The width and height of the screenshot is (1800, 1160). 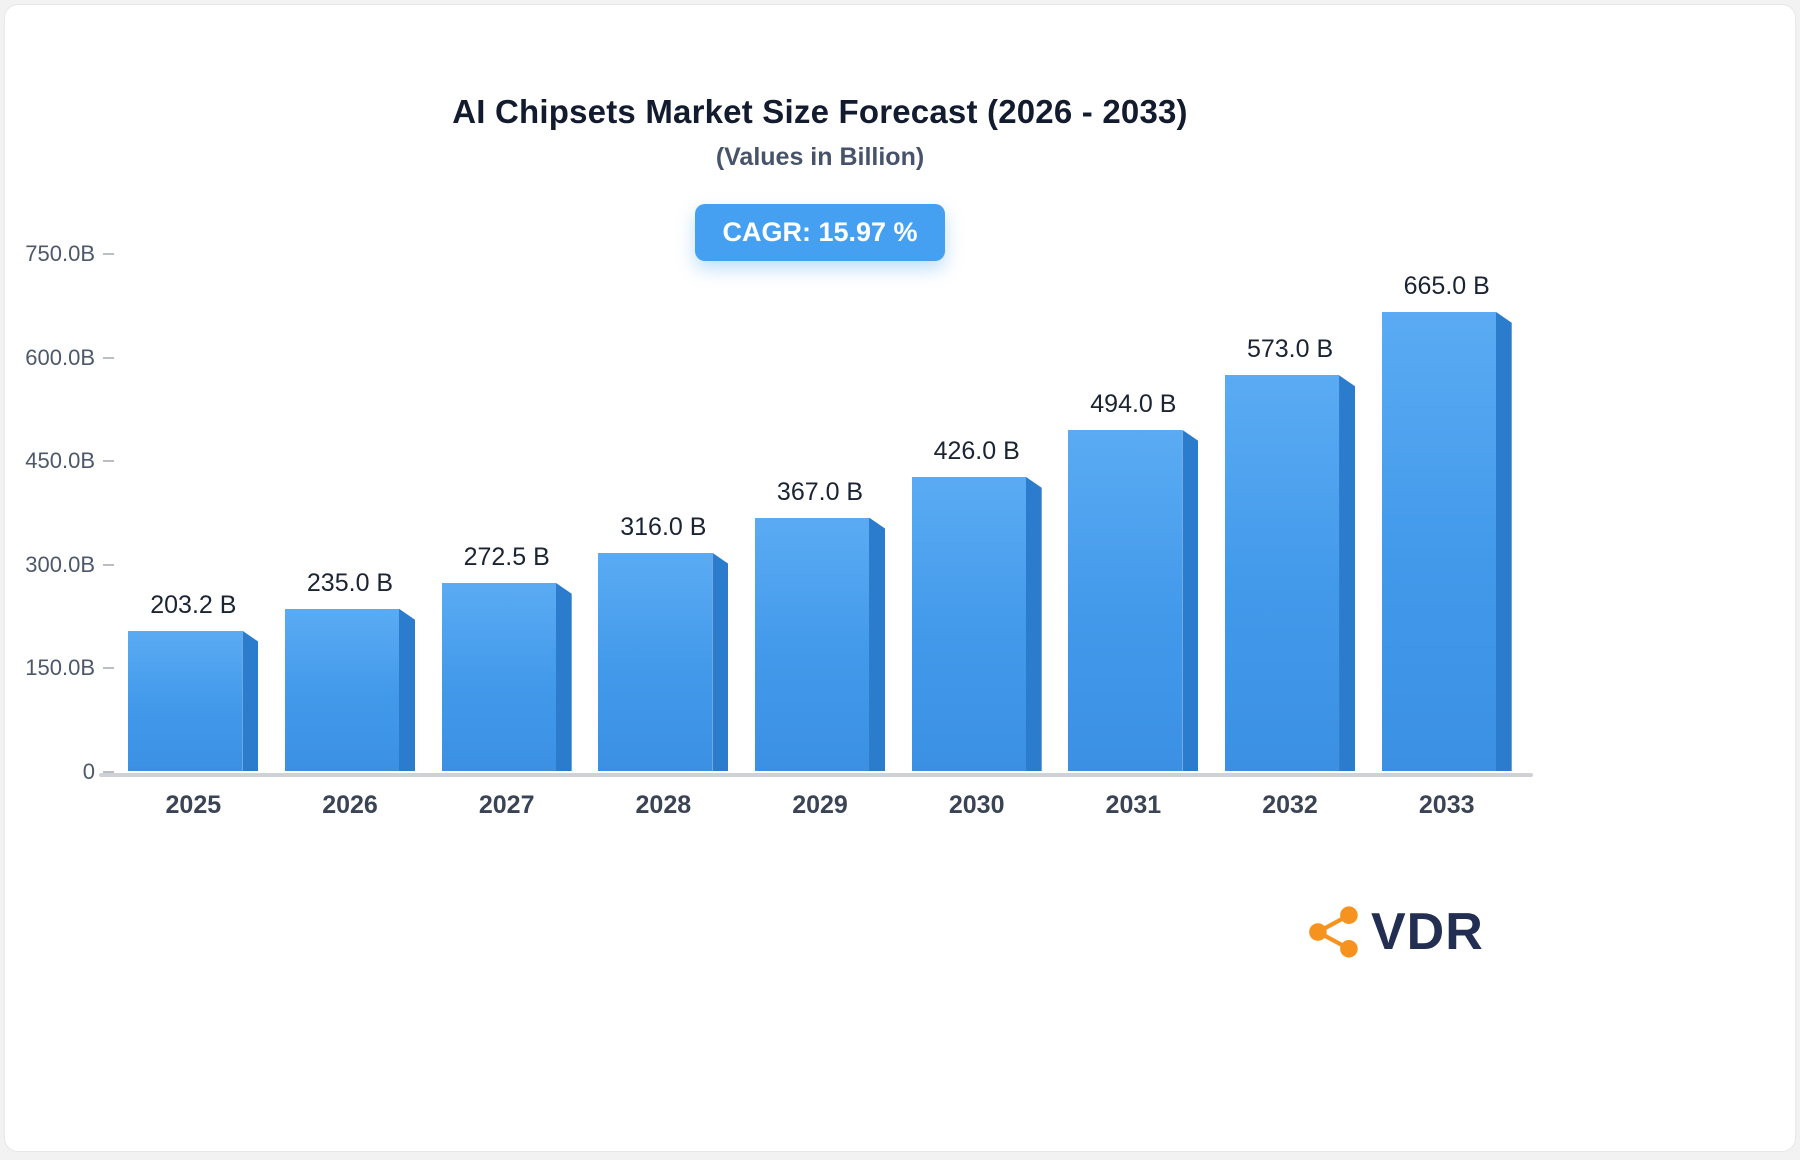 I want to click on bar-cell: 665.0 B, so click(x=1446, y=512).